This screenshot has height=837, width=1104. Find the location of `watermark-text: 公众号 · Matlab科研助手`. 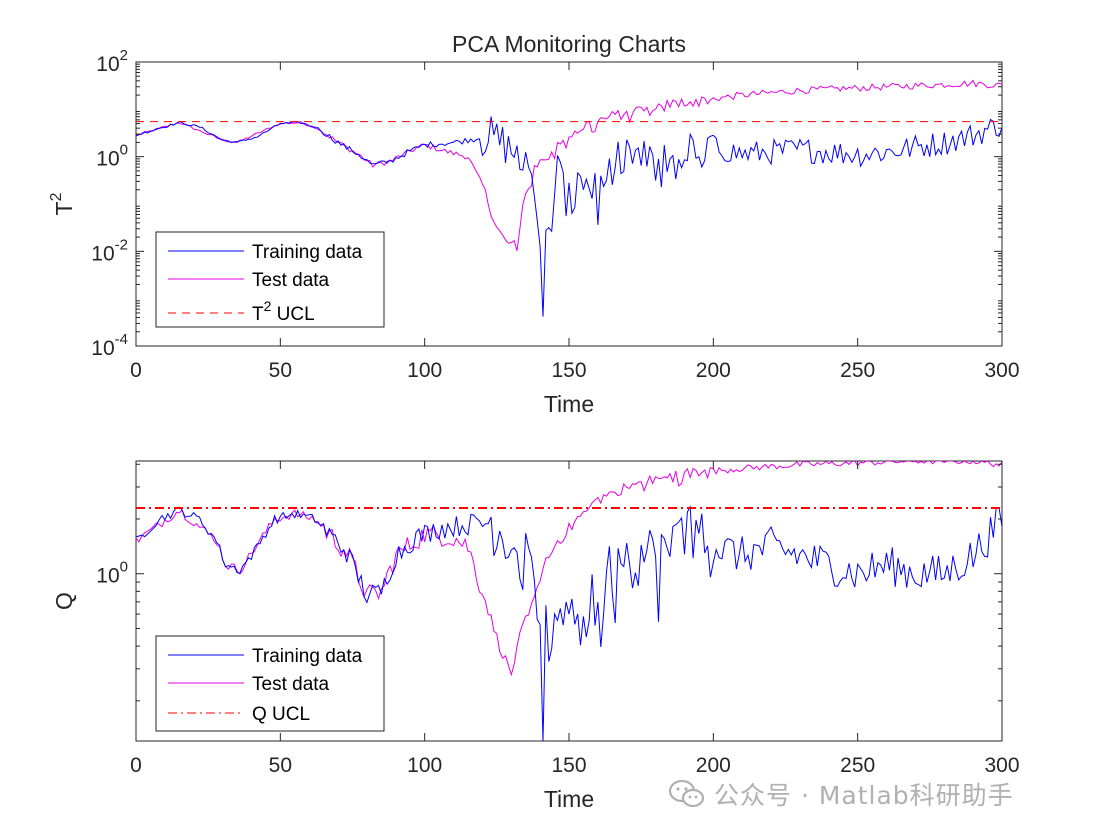

watermark-text: 公众号 · Matlab科研助手 is located at coordinates (864, 795).